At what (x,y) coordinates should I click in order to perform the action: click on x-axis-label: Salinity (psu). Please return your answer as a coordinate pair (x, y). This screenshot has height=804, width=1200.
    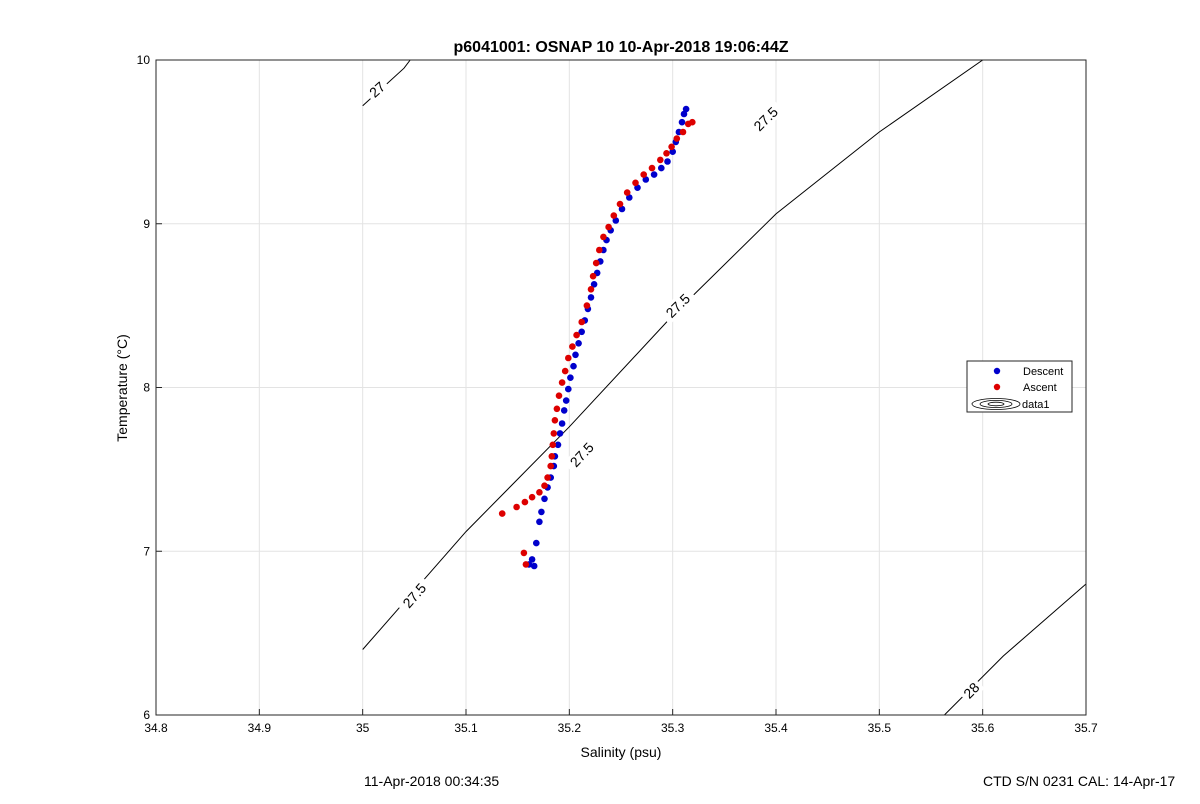
    Looking at the image, I should click on (621, 752).